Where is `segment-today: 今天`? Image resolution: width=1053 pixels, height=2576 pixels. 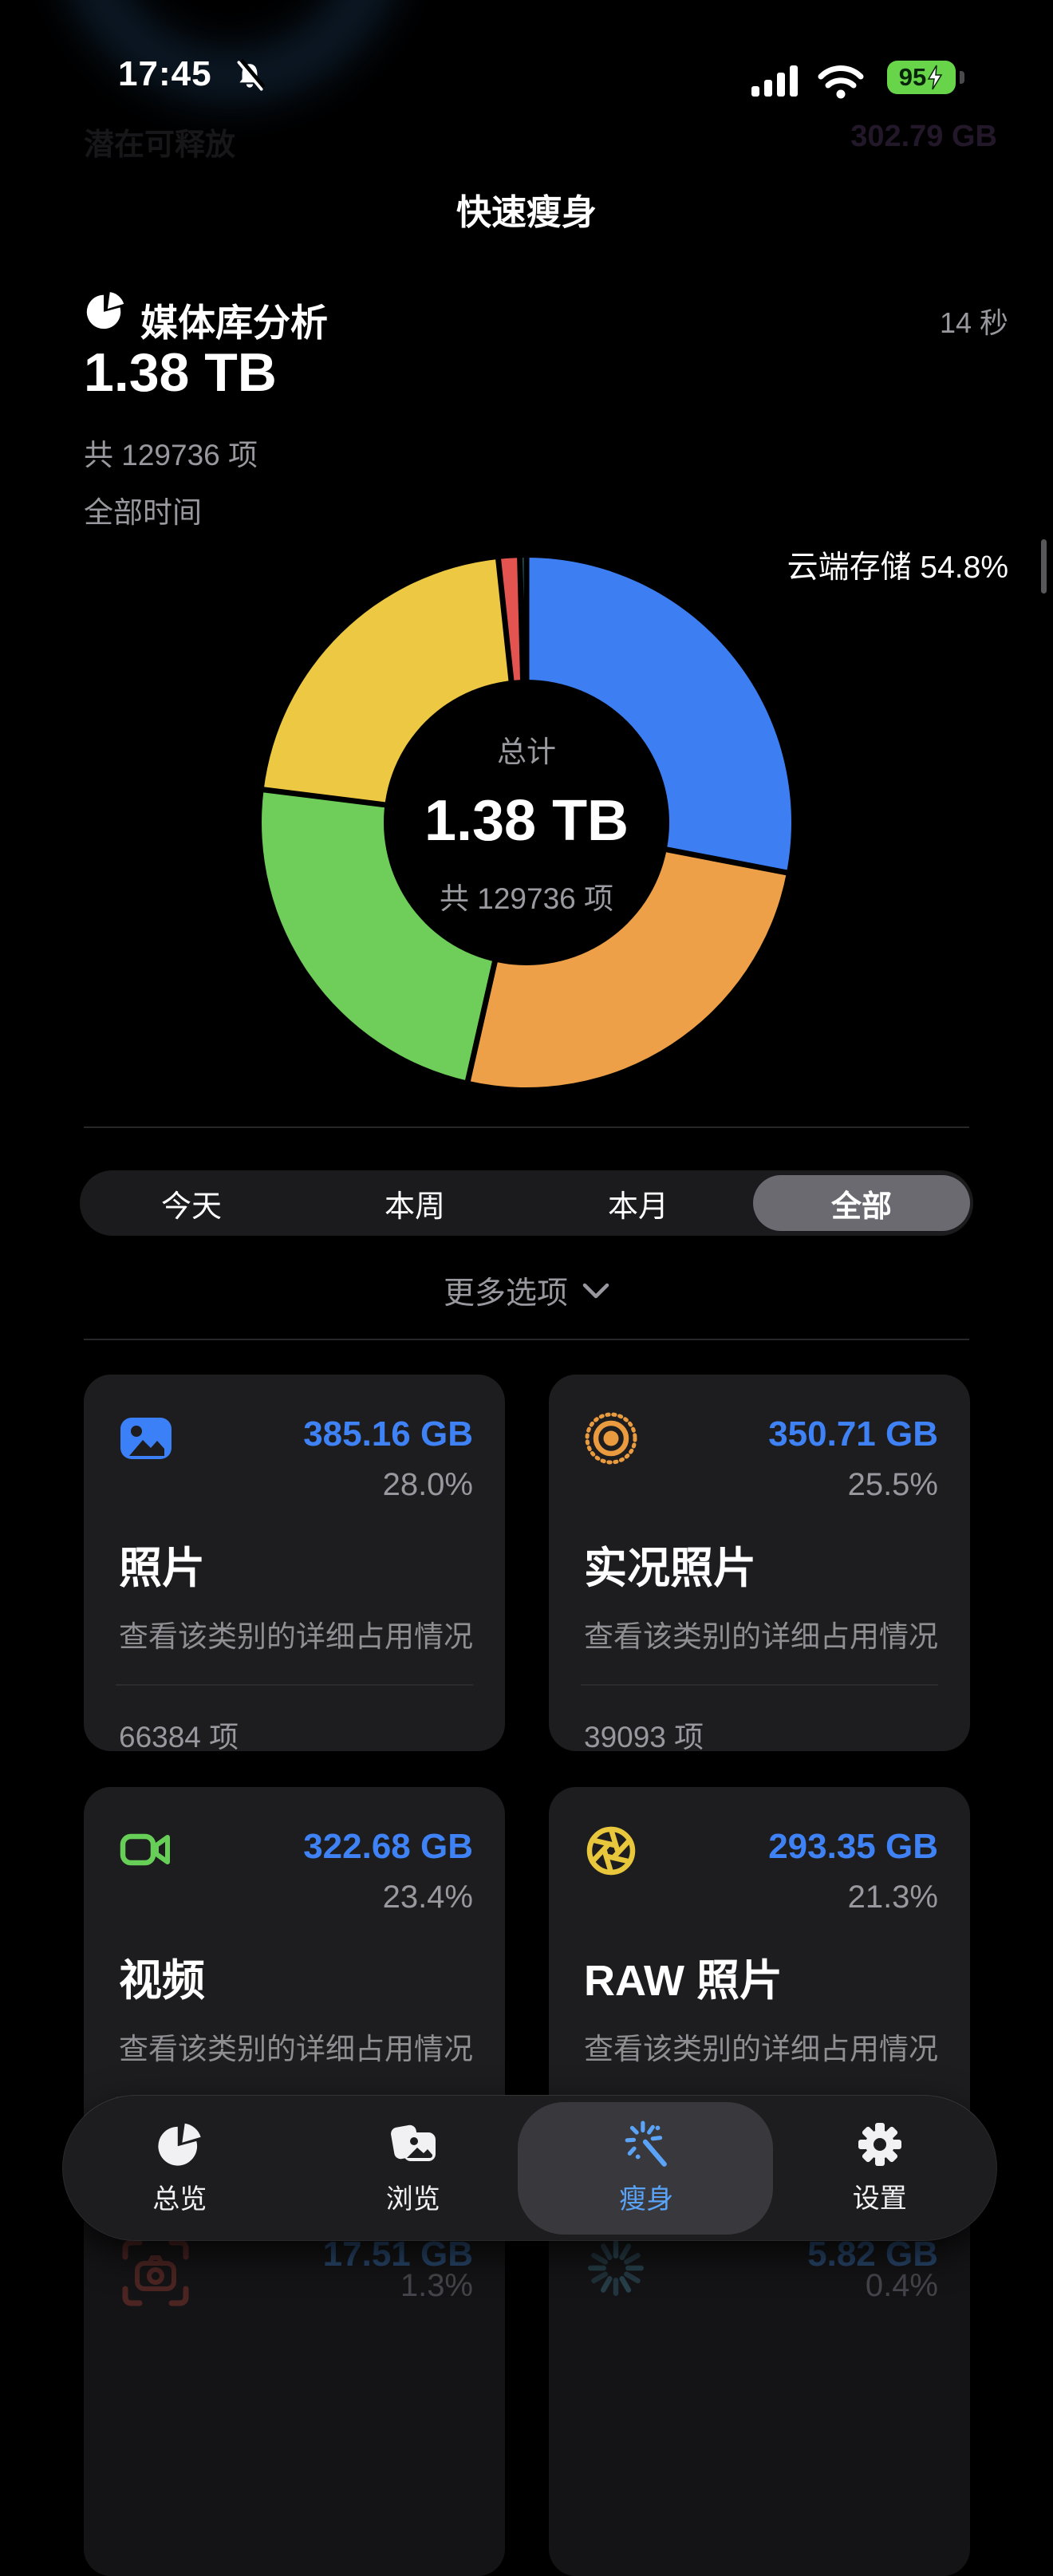
segment-today: 今天 is located at coordinates (191, 1207).